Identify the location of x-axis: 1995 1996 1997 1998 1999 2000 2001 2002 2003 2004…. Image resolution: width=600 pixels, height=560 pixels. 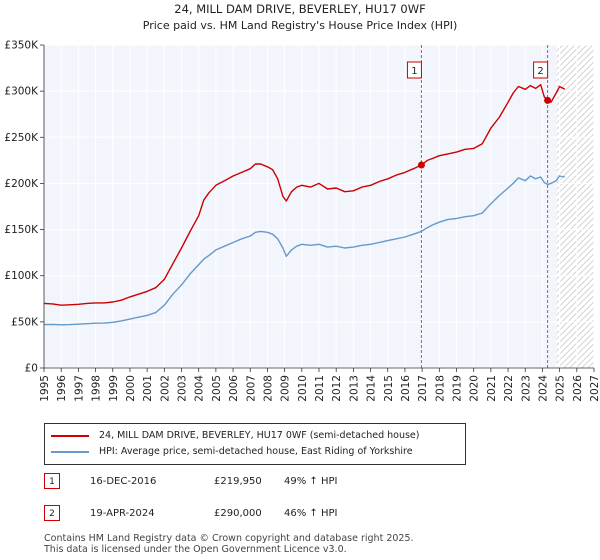
(319, 384).